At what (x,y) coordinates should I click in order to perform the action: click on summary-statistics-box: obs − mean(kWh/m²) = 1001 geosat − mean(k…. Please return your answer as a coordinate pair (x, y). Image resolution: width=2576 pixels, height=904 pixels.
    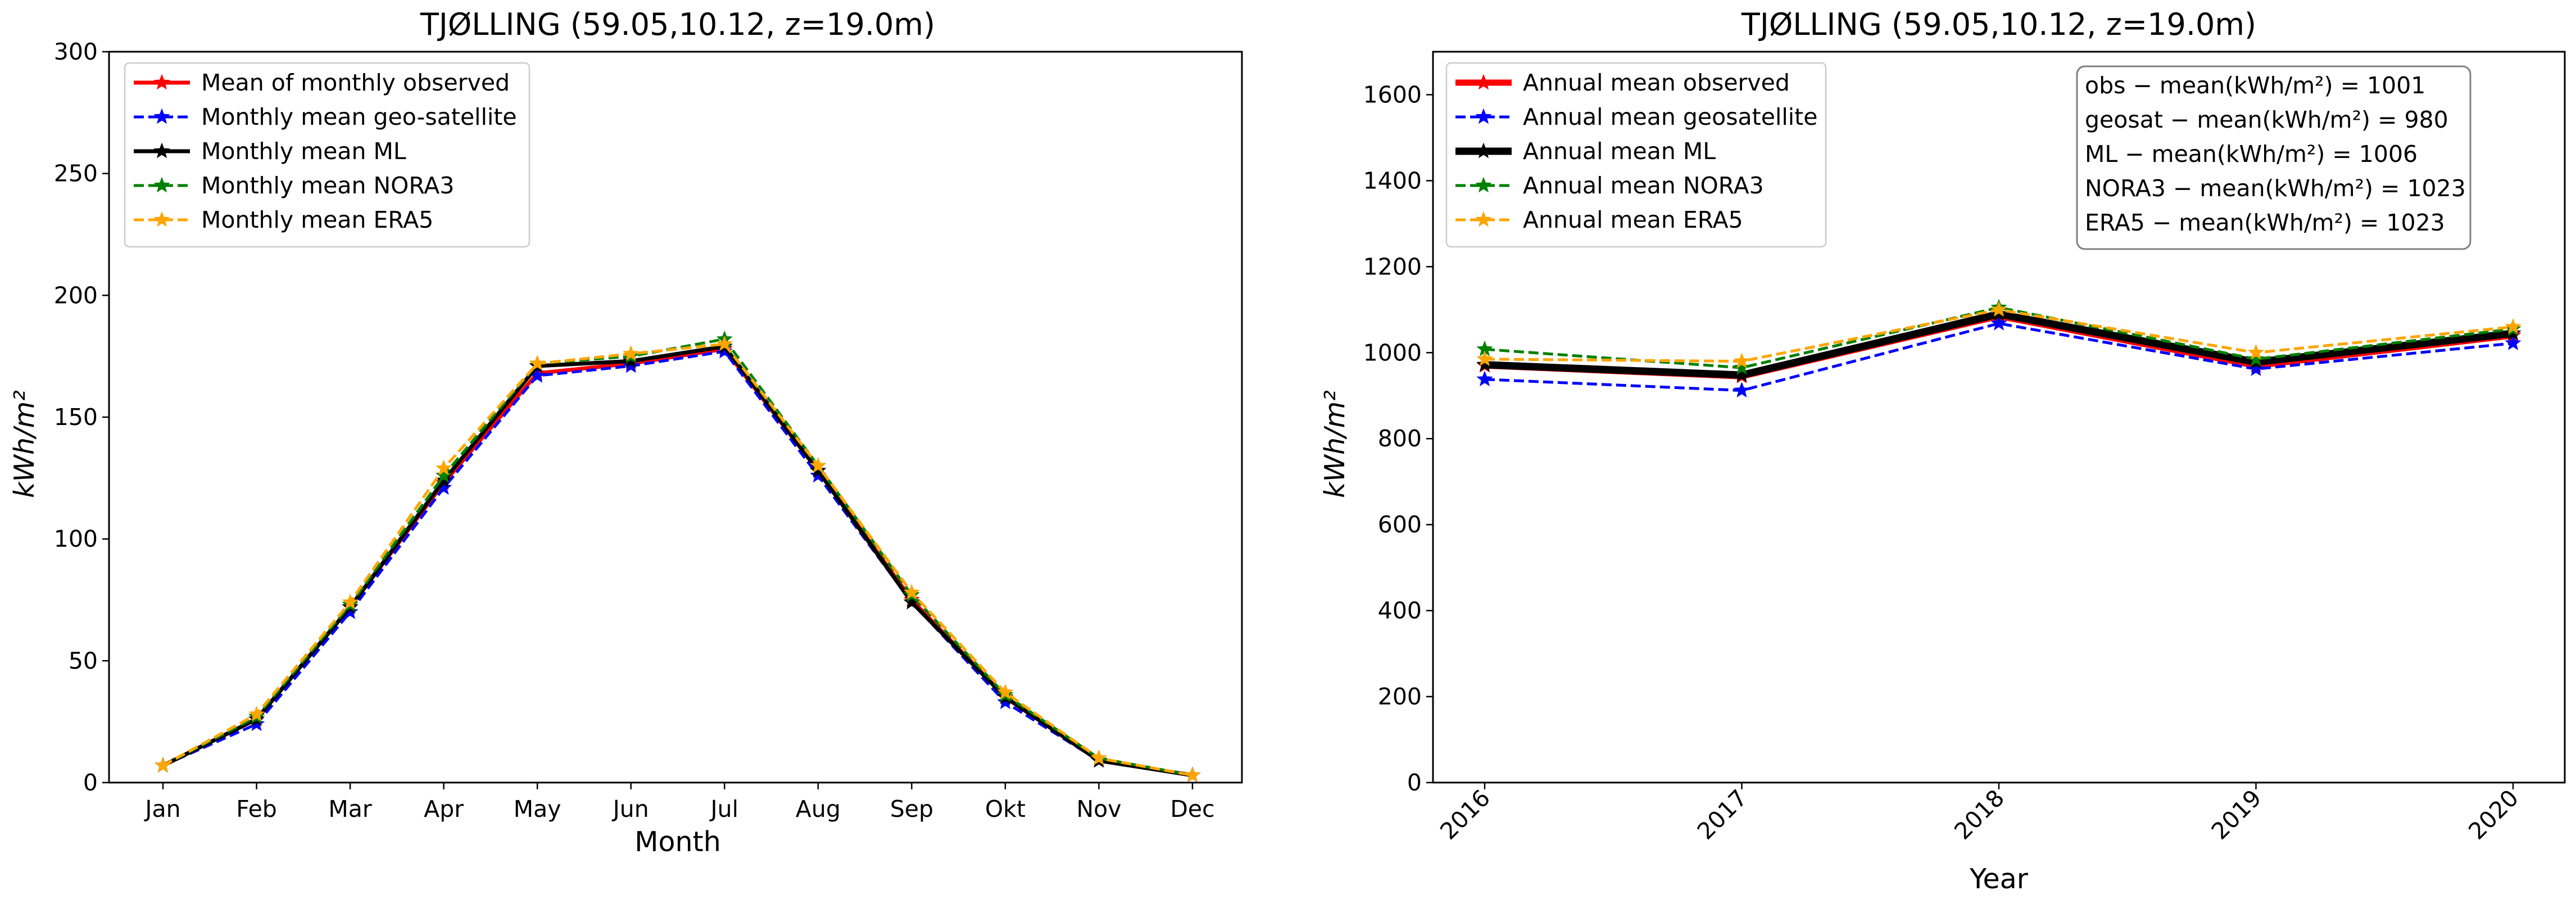
    Looking at the image, I should click on (2273, 158).